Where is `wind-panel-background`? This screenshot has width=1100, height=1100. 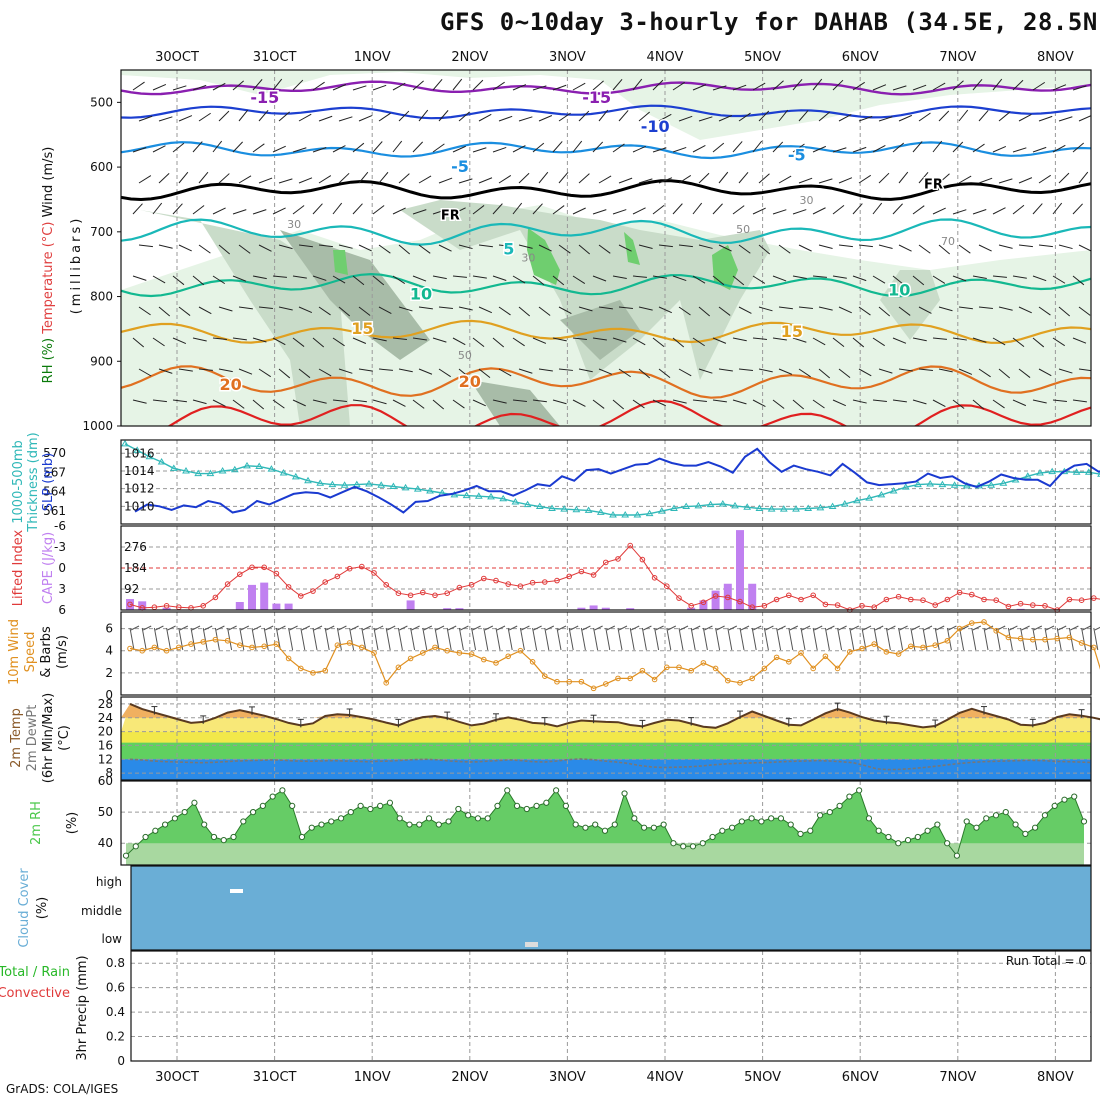
wind-panel-background is located at coordinates (606, 653).